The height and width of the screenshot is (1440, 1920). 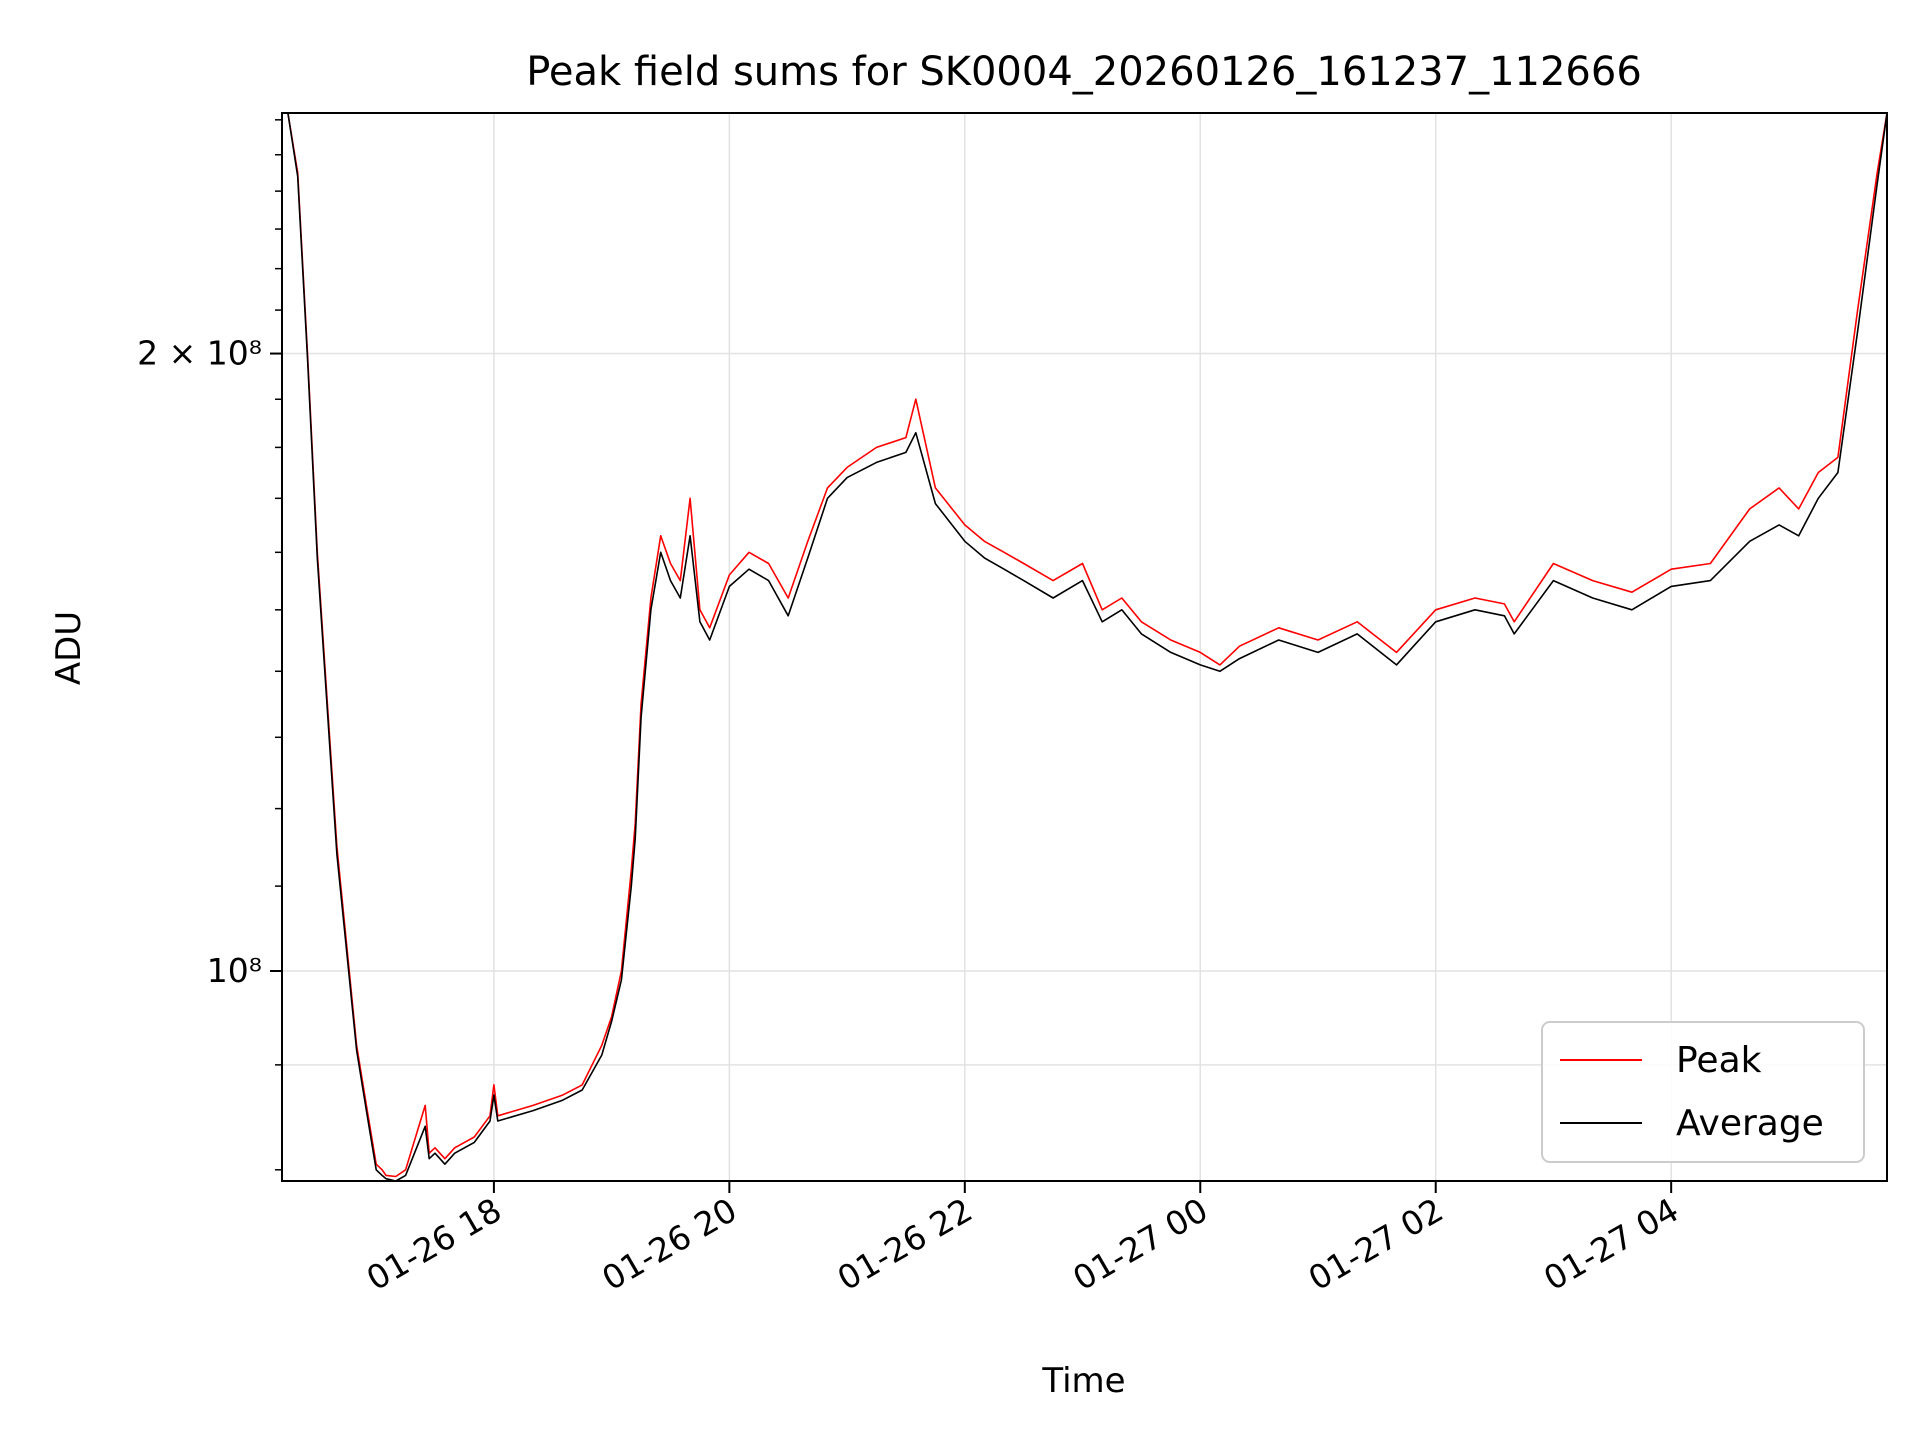 I want to click on y-tick-label: 2 × 10⁸, so click(x=199, y=353).